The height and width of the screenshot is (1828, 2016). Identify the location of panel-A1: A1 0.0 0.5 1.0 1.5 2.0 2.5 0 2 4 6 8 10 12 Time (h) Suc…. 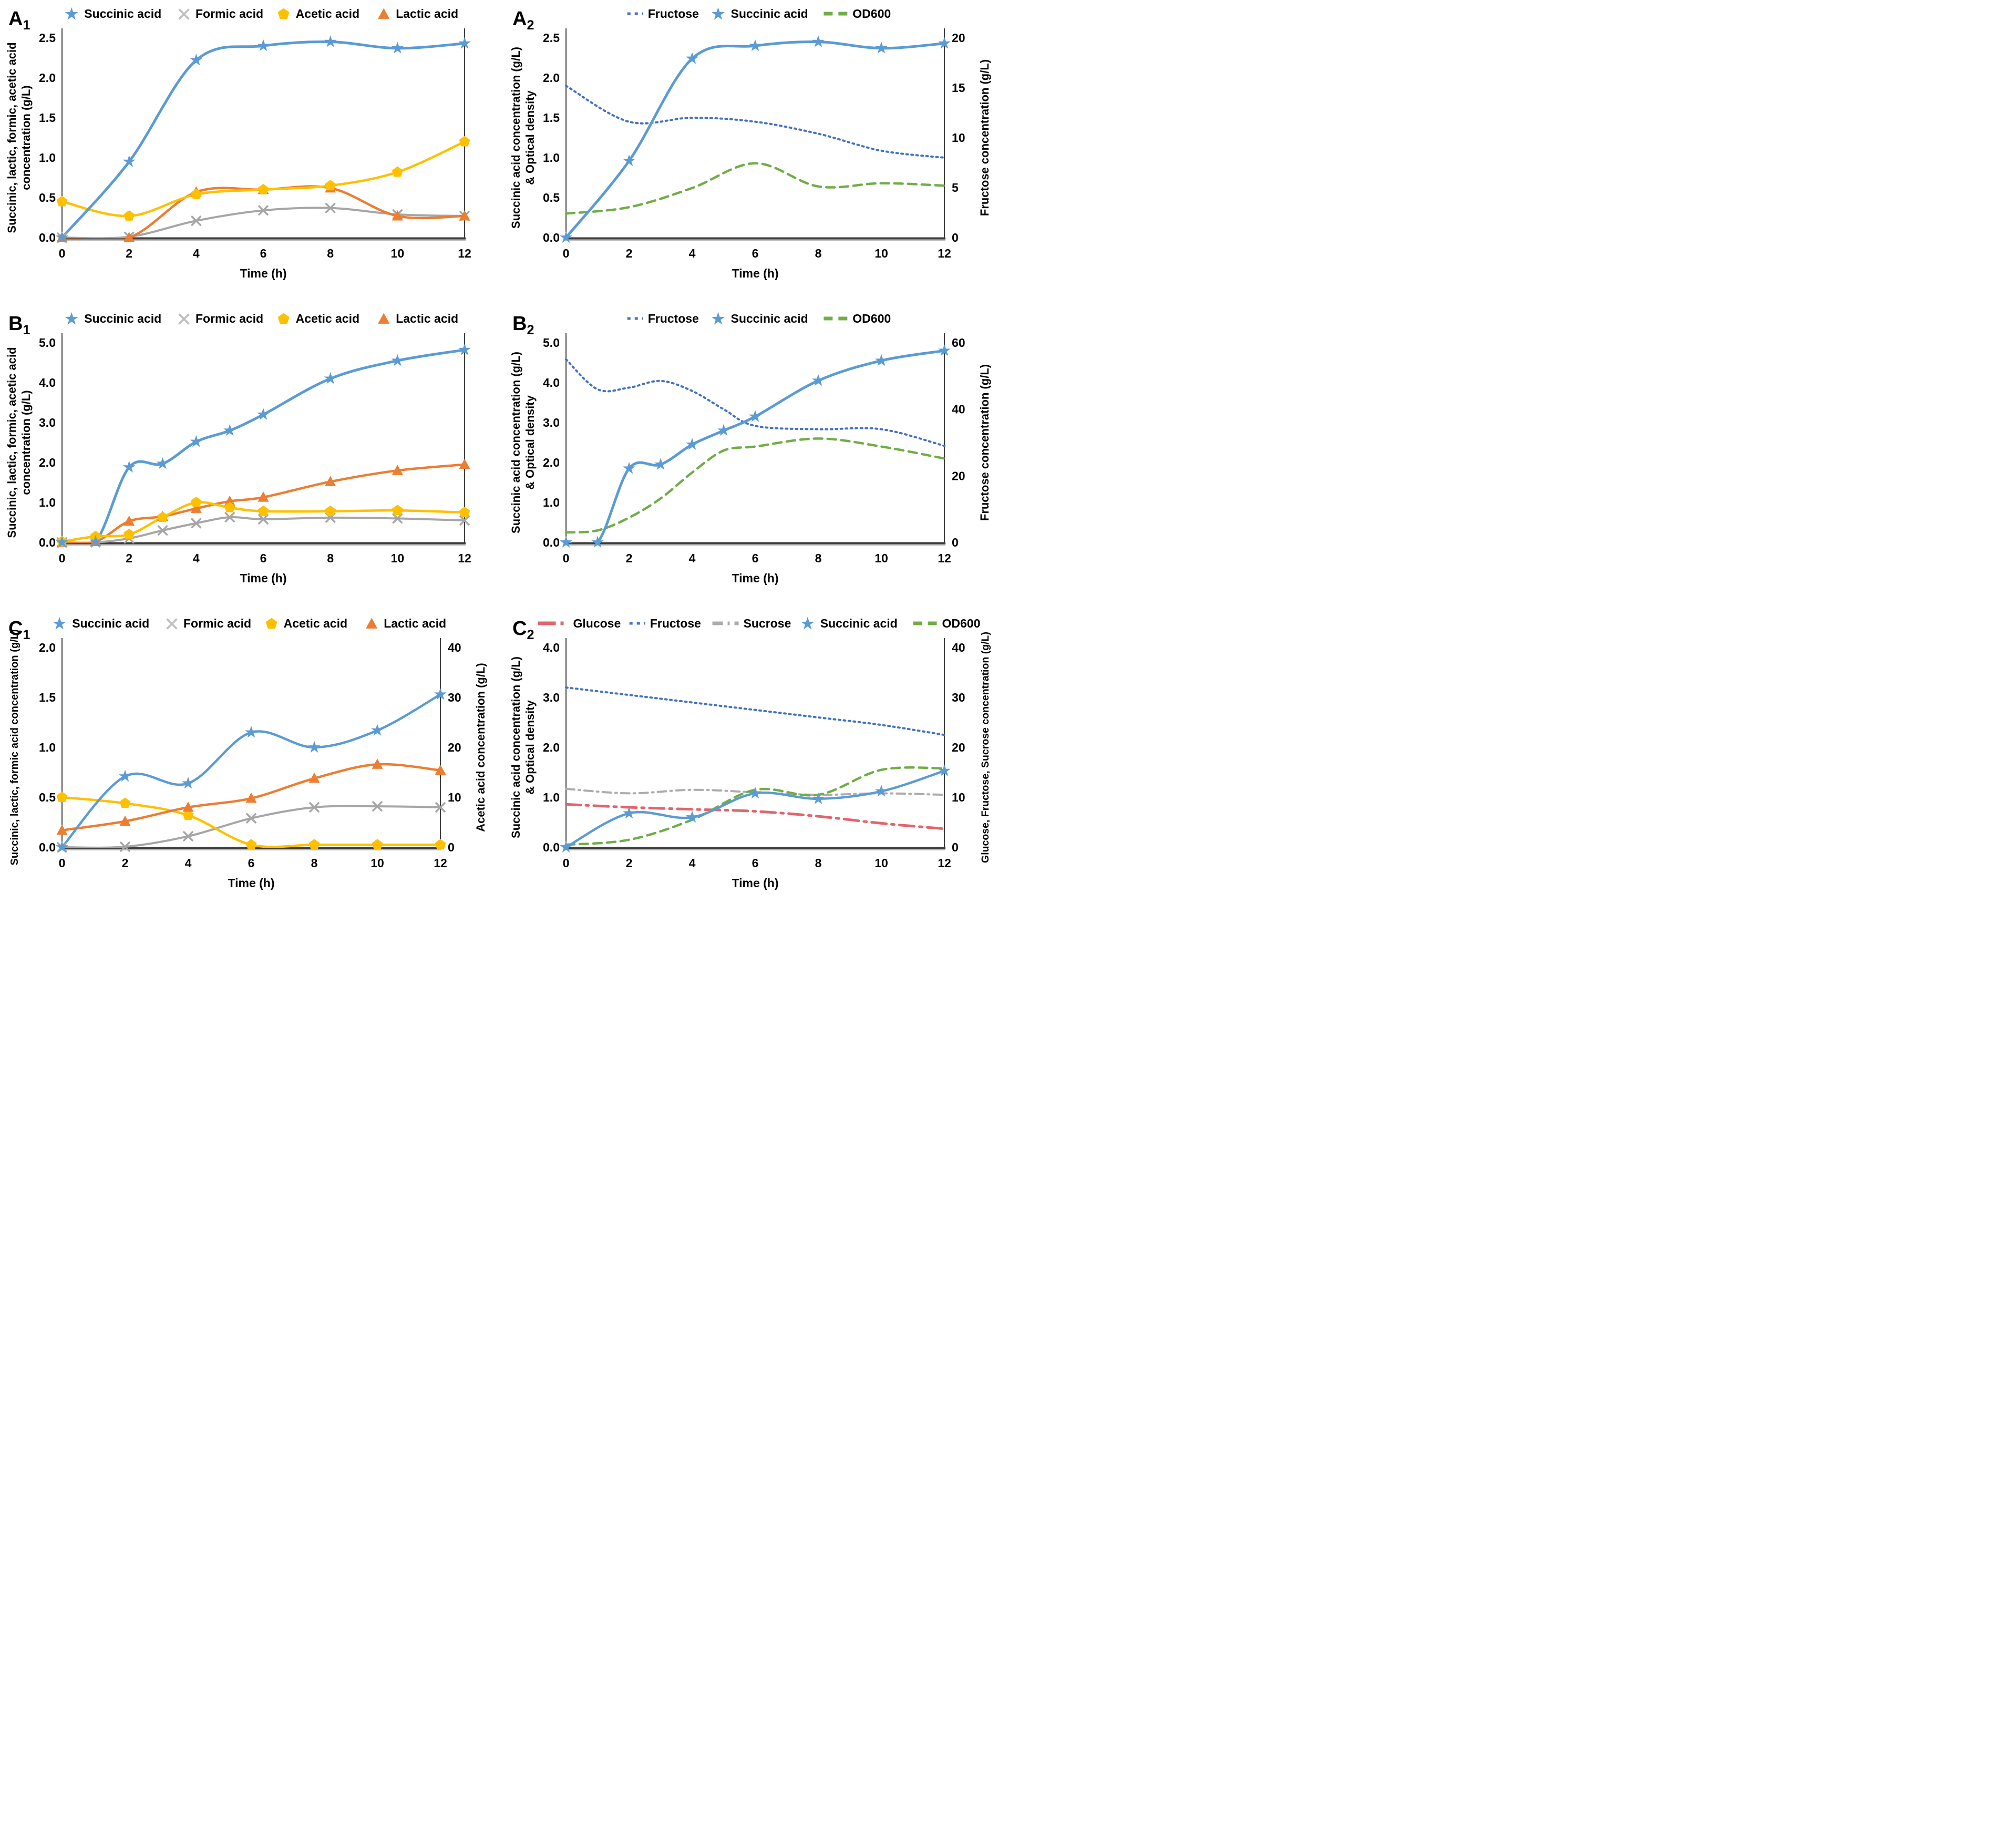
(252, 152).